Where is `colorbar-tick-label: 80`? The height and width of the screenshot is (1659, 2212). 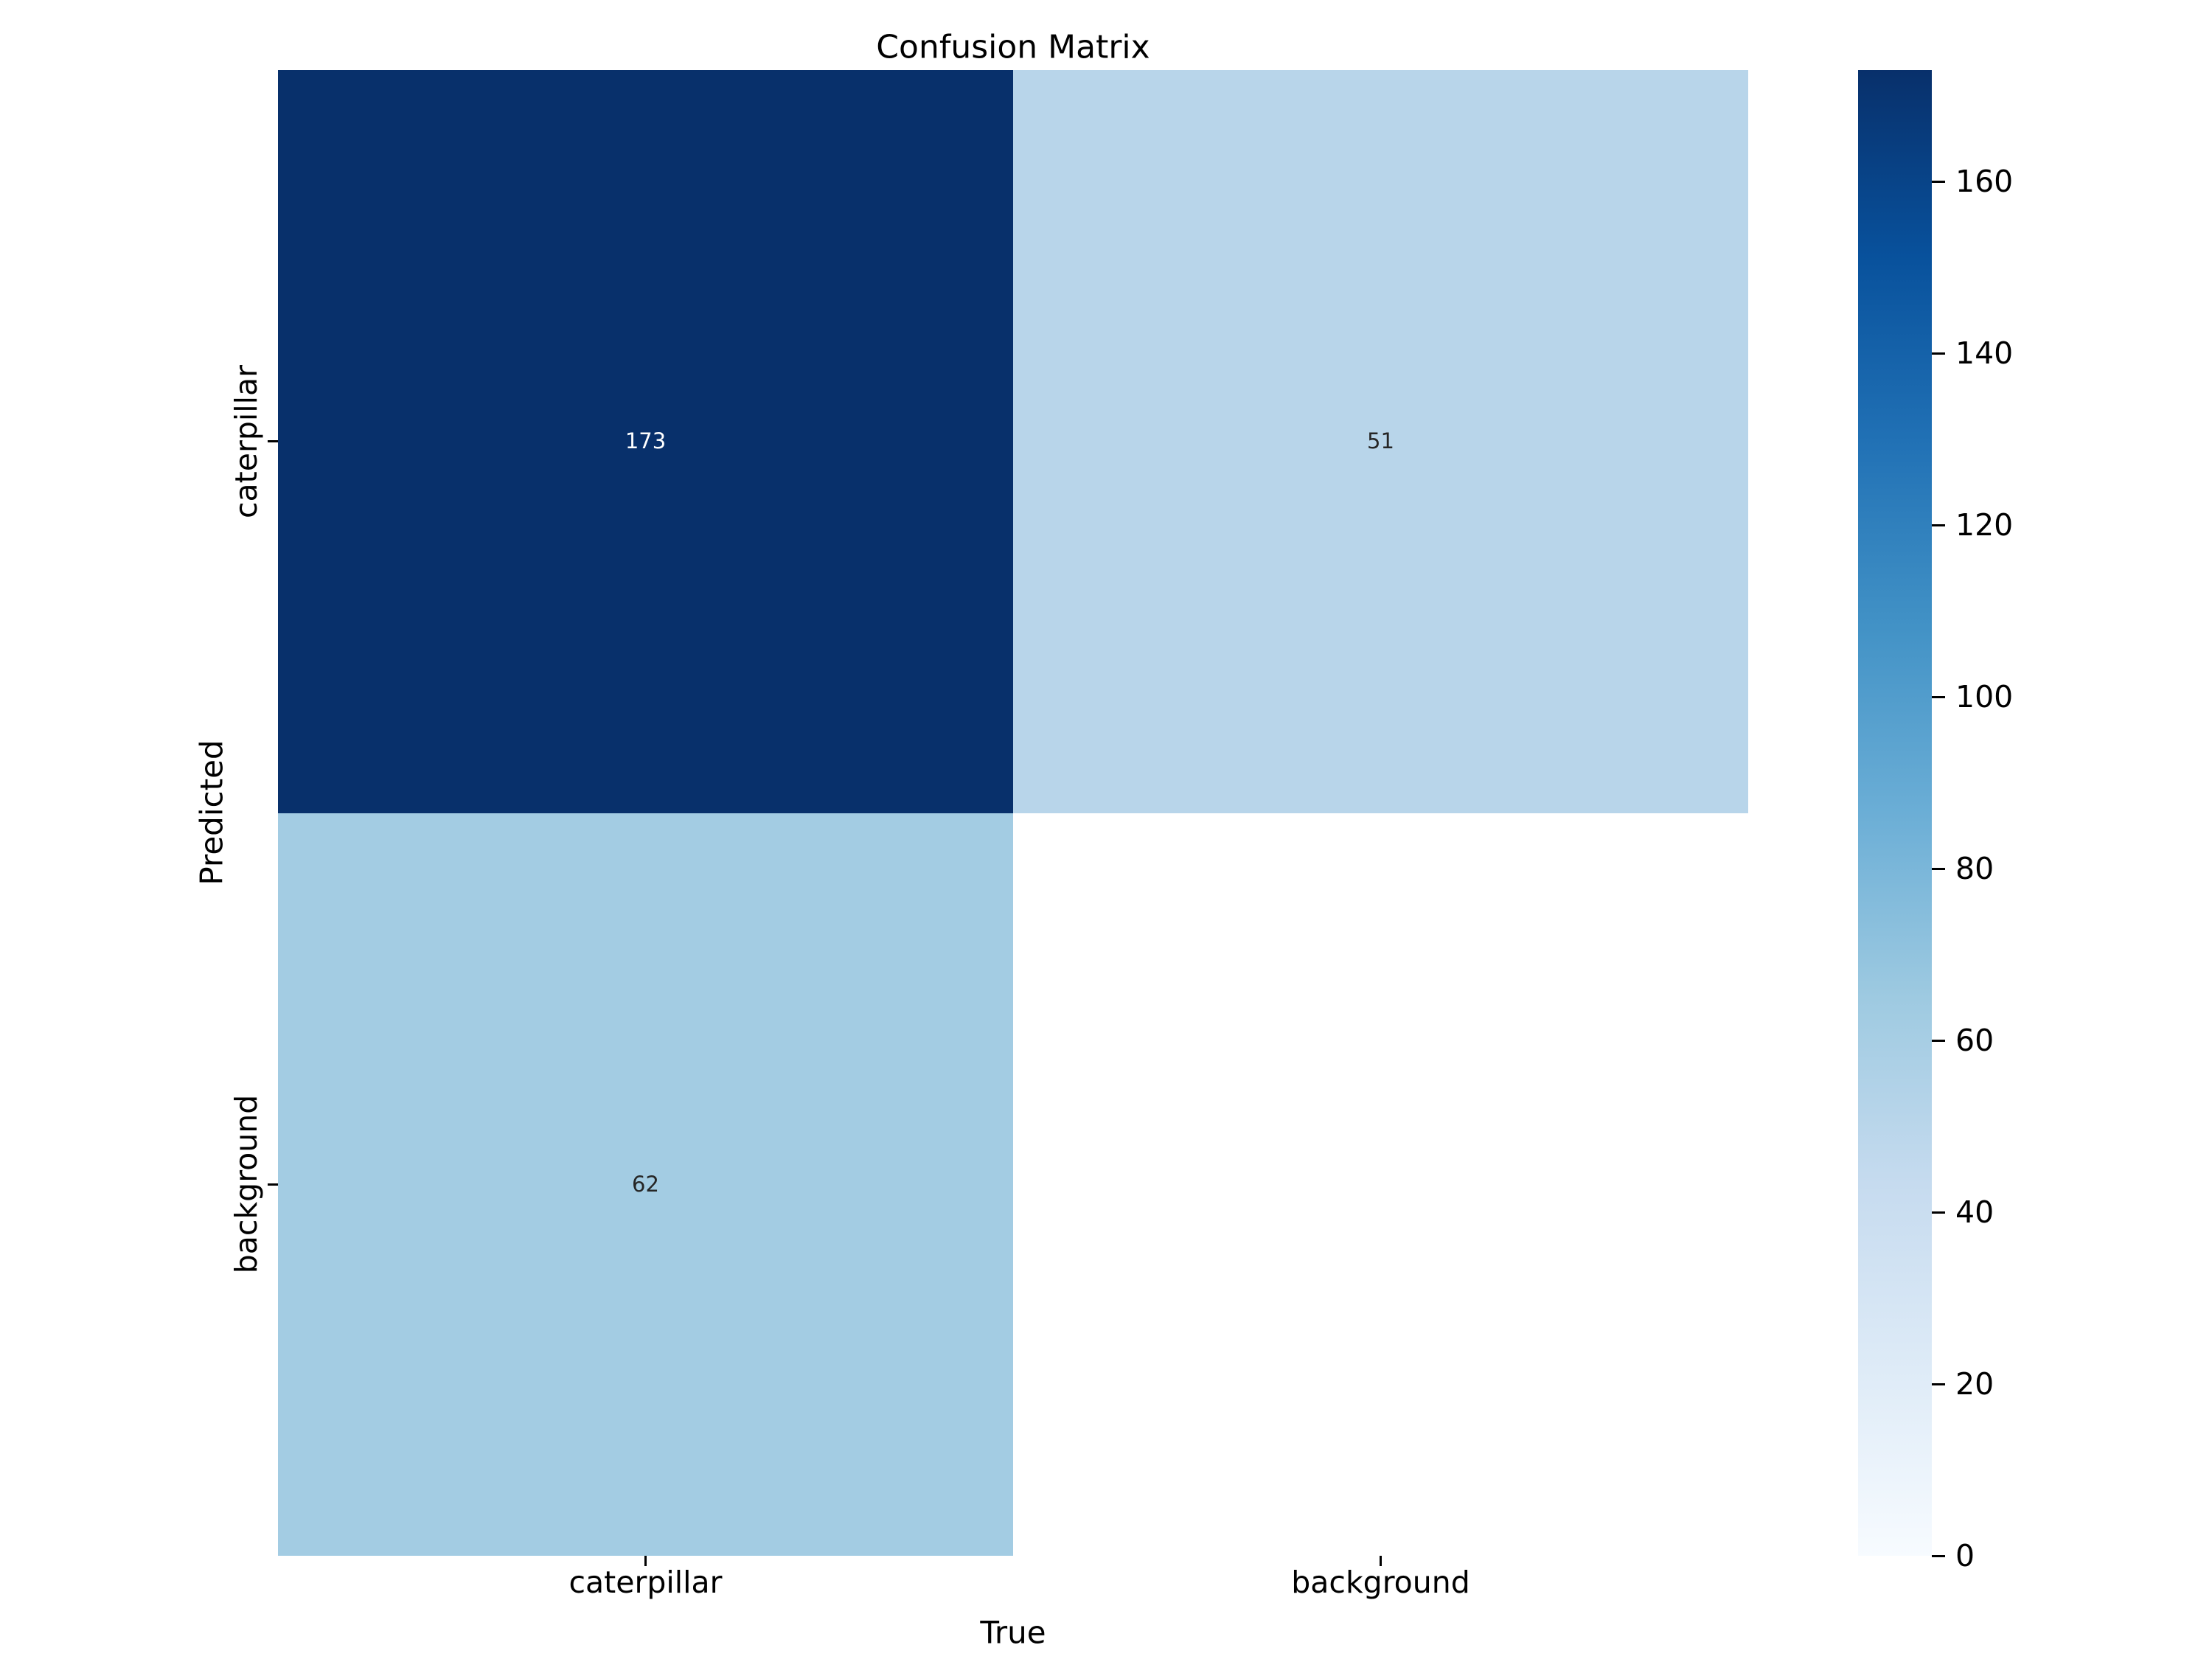
colorbar-tick-label: 80 is located at coordinates (1974, 869).